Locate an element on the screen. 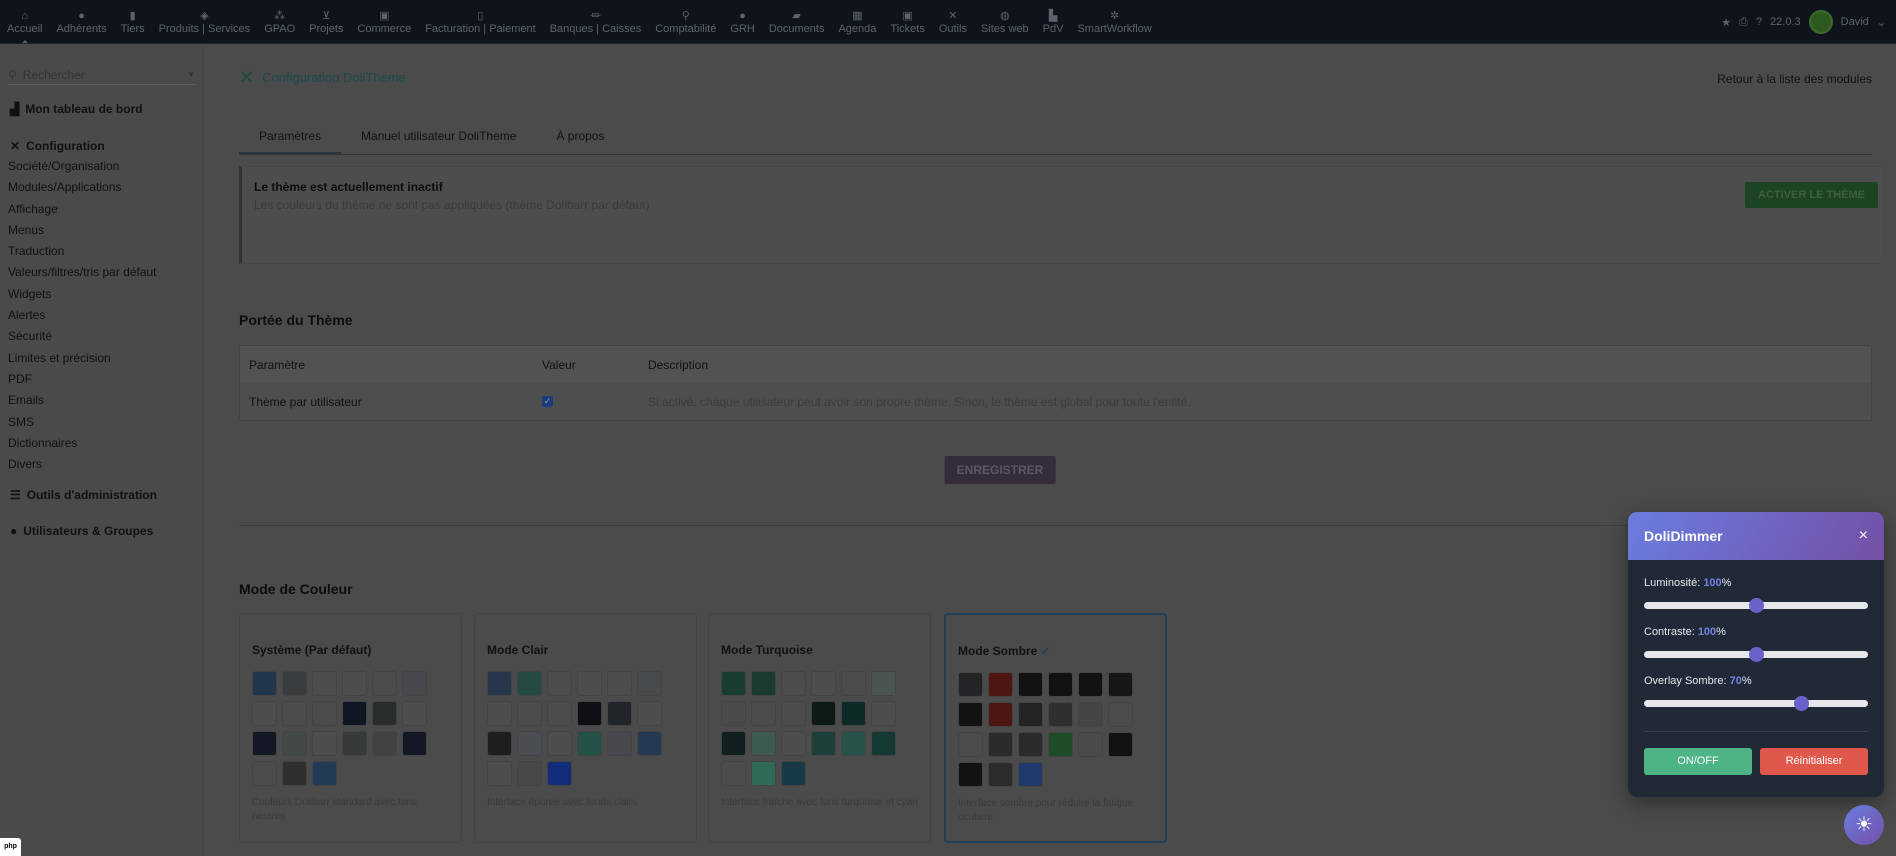 This screenshot has width=1896, height=856. dimmer-title: DoliDimmer is located at coordinates (1683, 536).